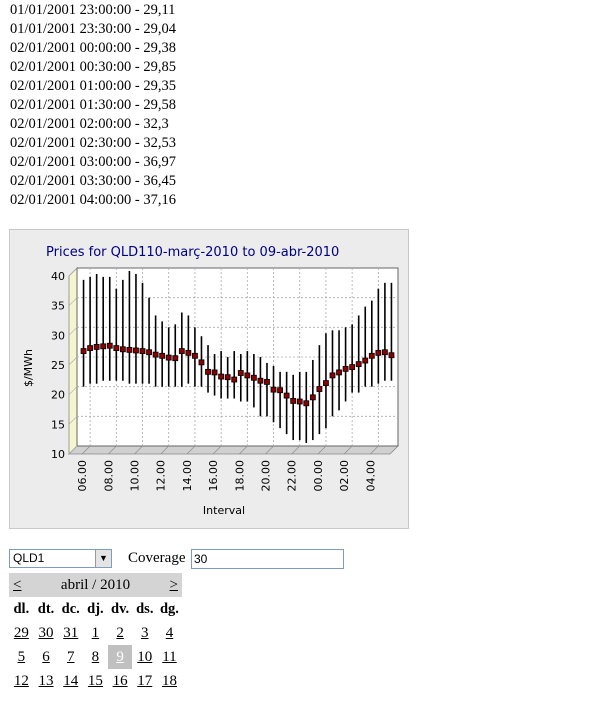  Describe the element at coordinates (95, 657) in the screenshot. I see `calendar-day: 8` at that location.